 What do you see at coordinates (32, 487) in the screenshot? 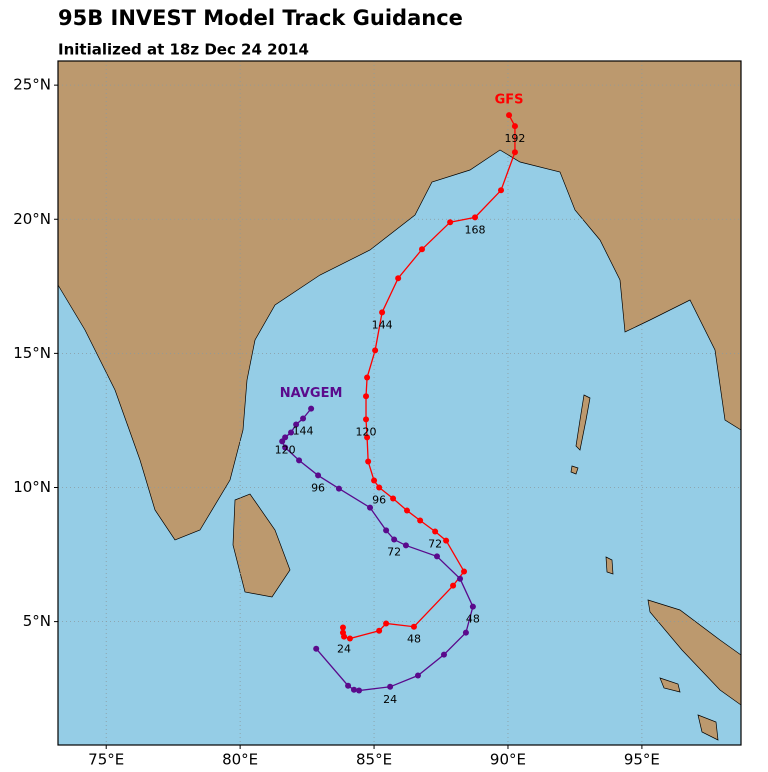
I see `y-tick-label: 10°N` at bounding box center [32, 487].